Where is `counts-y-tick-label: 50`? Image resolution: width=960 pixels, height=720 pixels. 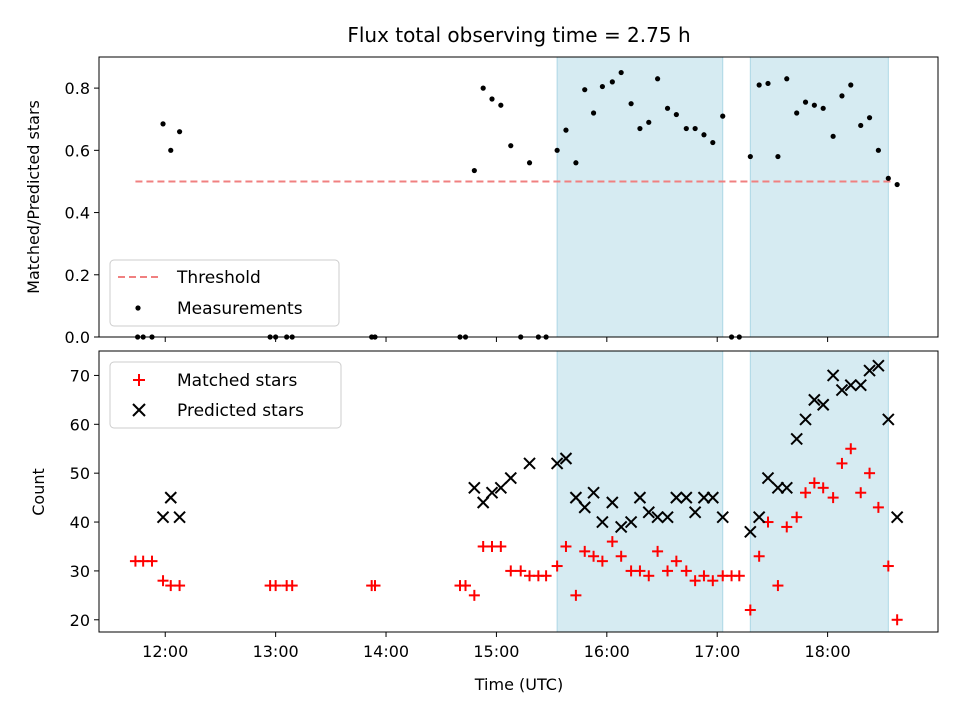 counts-y-tick-label: 50 is located at coordinates (80, 473).